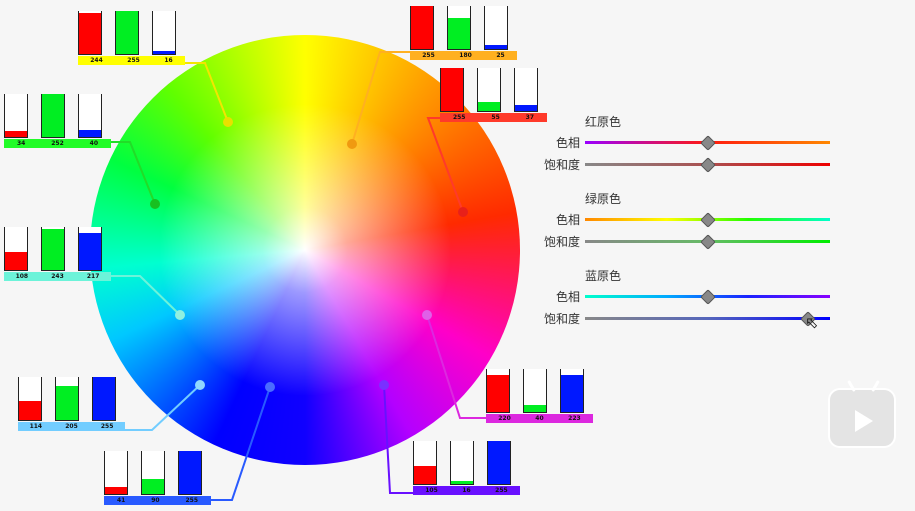 The width and height of the screenshot is (915, 511). What do you see at coordinates (812, 322) in the screenshot?
I see `cursor-arrow-icon: ⬁` at bounding box center [812, 322].